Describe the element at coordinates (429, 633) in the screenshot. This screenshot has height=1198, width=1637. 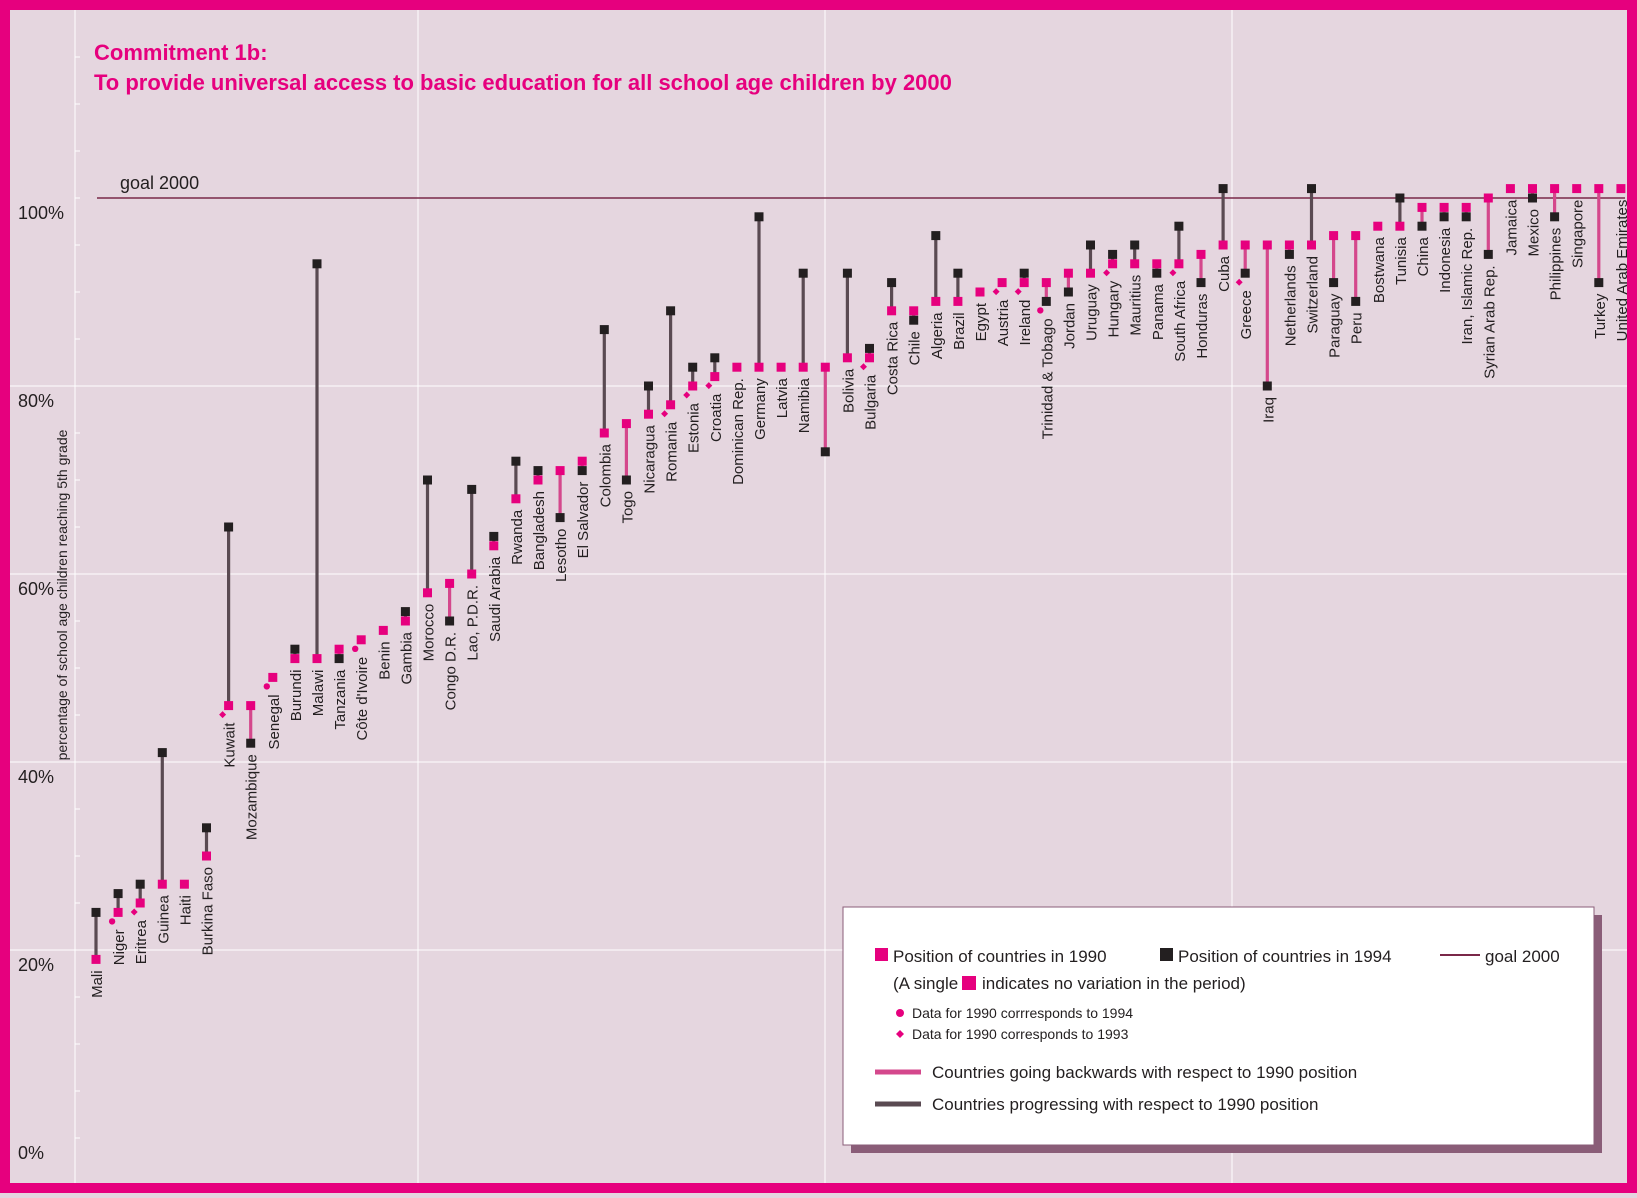
I see `country-label: Morocco` at that location.